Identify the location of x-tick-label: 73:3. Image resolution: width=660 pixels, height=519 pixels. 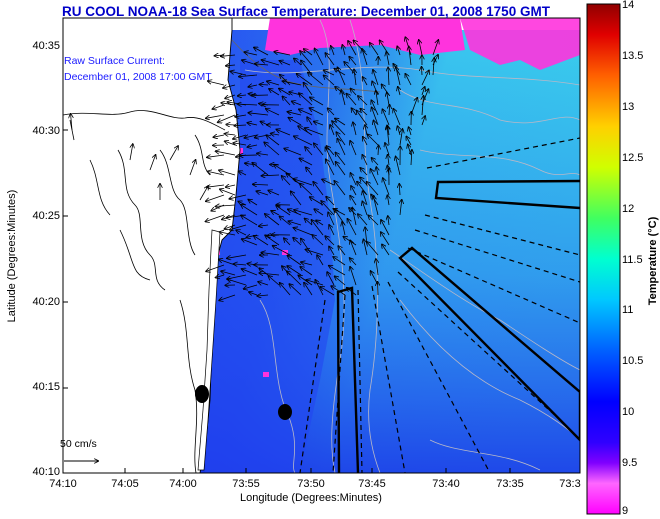
(570, 484).